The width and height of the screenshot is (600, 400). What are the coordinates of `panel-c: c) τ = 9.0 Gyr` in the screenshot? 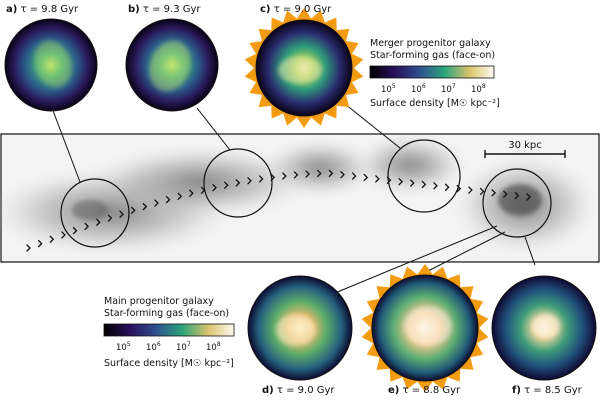 It's located at (304, 66).